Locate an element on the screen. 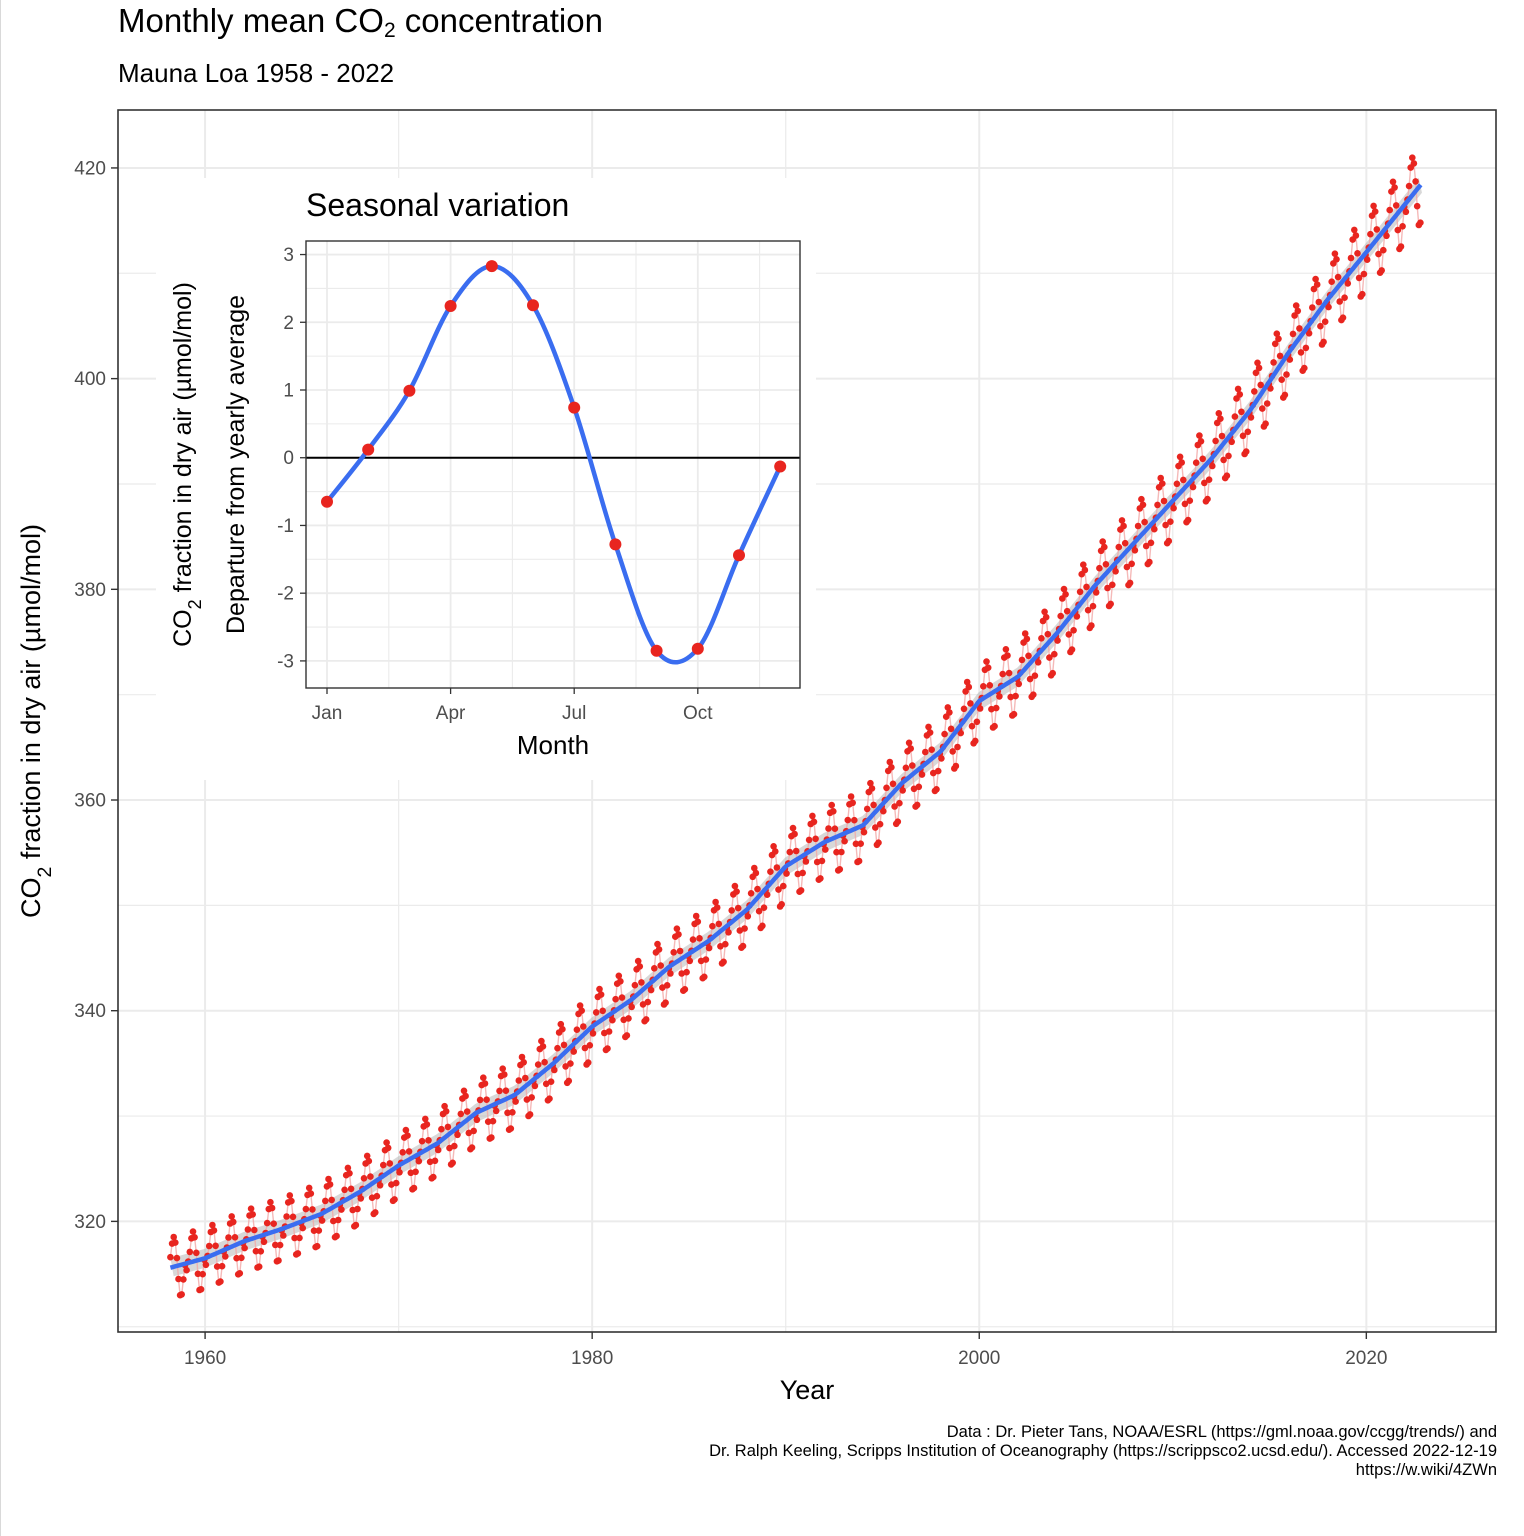 The image size is (1524, 1536). inset-title: Seasonal variation is located at coordinates (437, 205).